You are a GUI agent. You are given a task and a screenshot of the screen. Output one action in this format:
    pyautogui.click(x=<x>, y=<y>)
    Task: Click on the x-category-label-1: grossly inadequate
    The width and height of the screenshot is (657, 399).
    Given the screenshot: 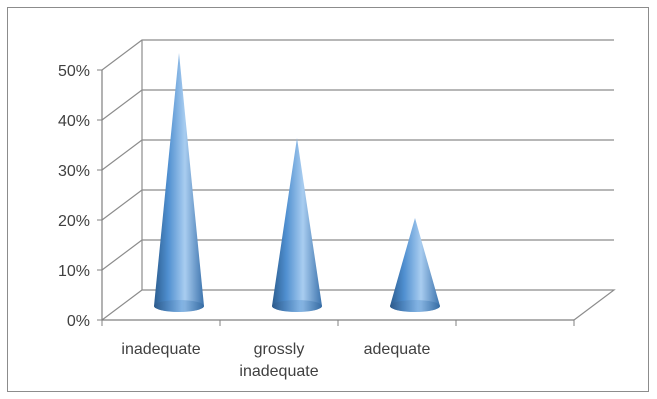 What is the action you would take?
    pyautogui.click(x=278, y=360)
    